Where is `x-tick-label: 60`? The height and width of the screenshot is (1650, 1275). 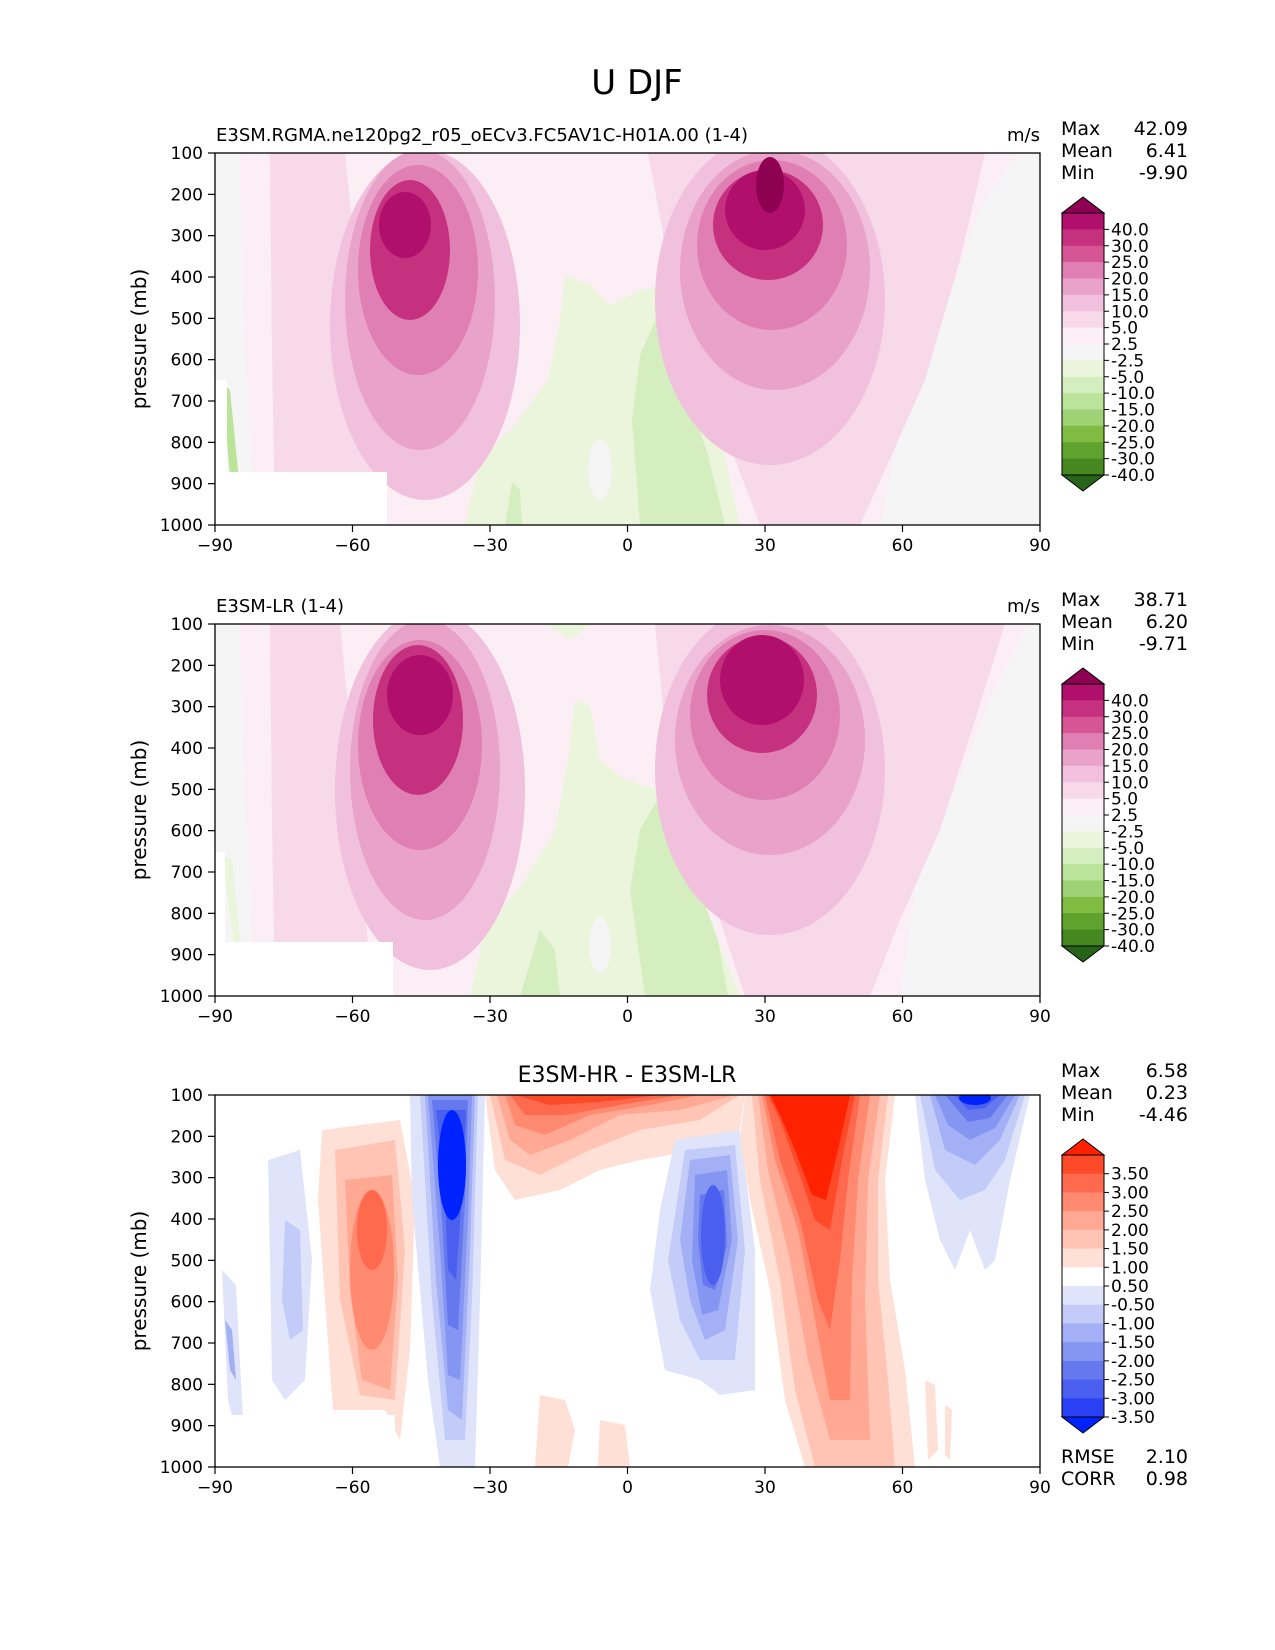
x-tick-label: 60 is located at coordinates (903, 546).